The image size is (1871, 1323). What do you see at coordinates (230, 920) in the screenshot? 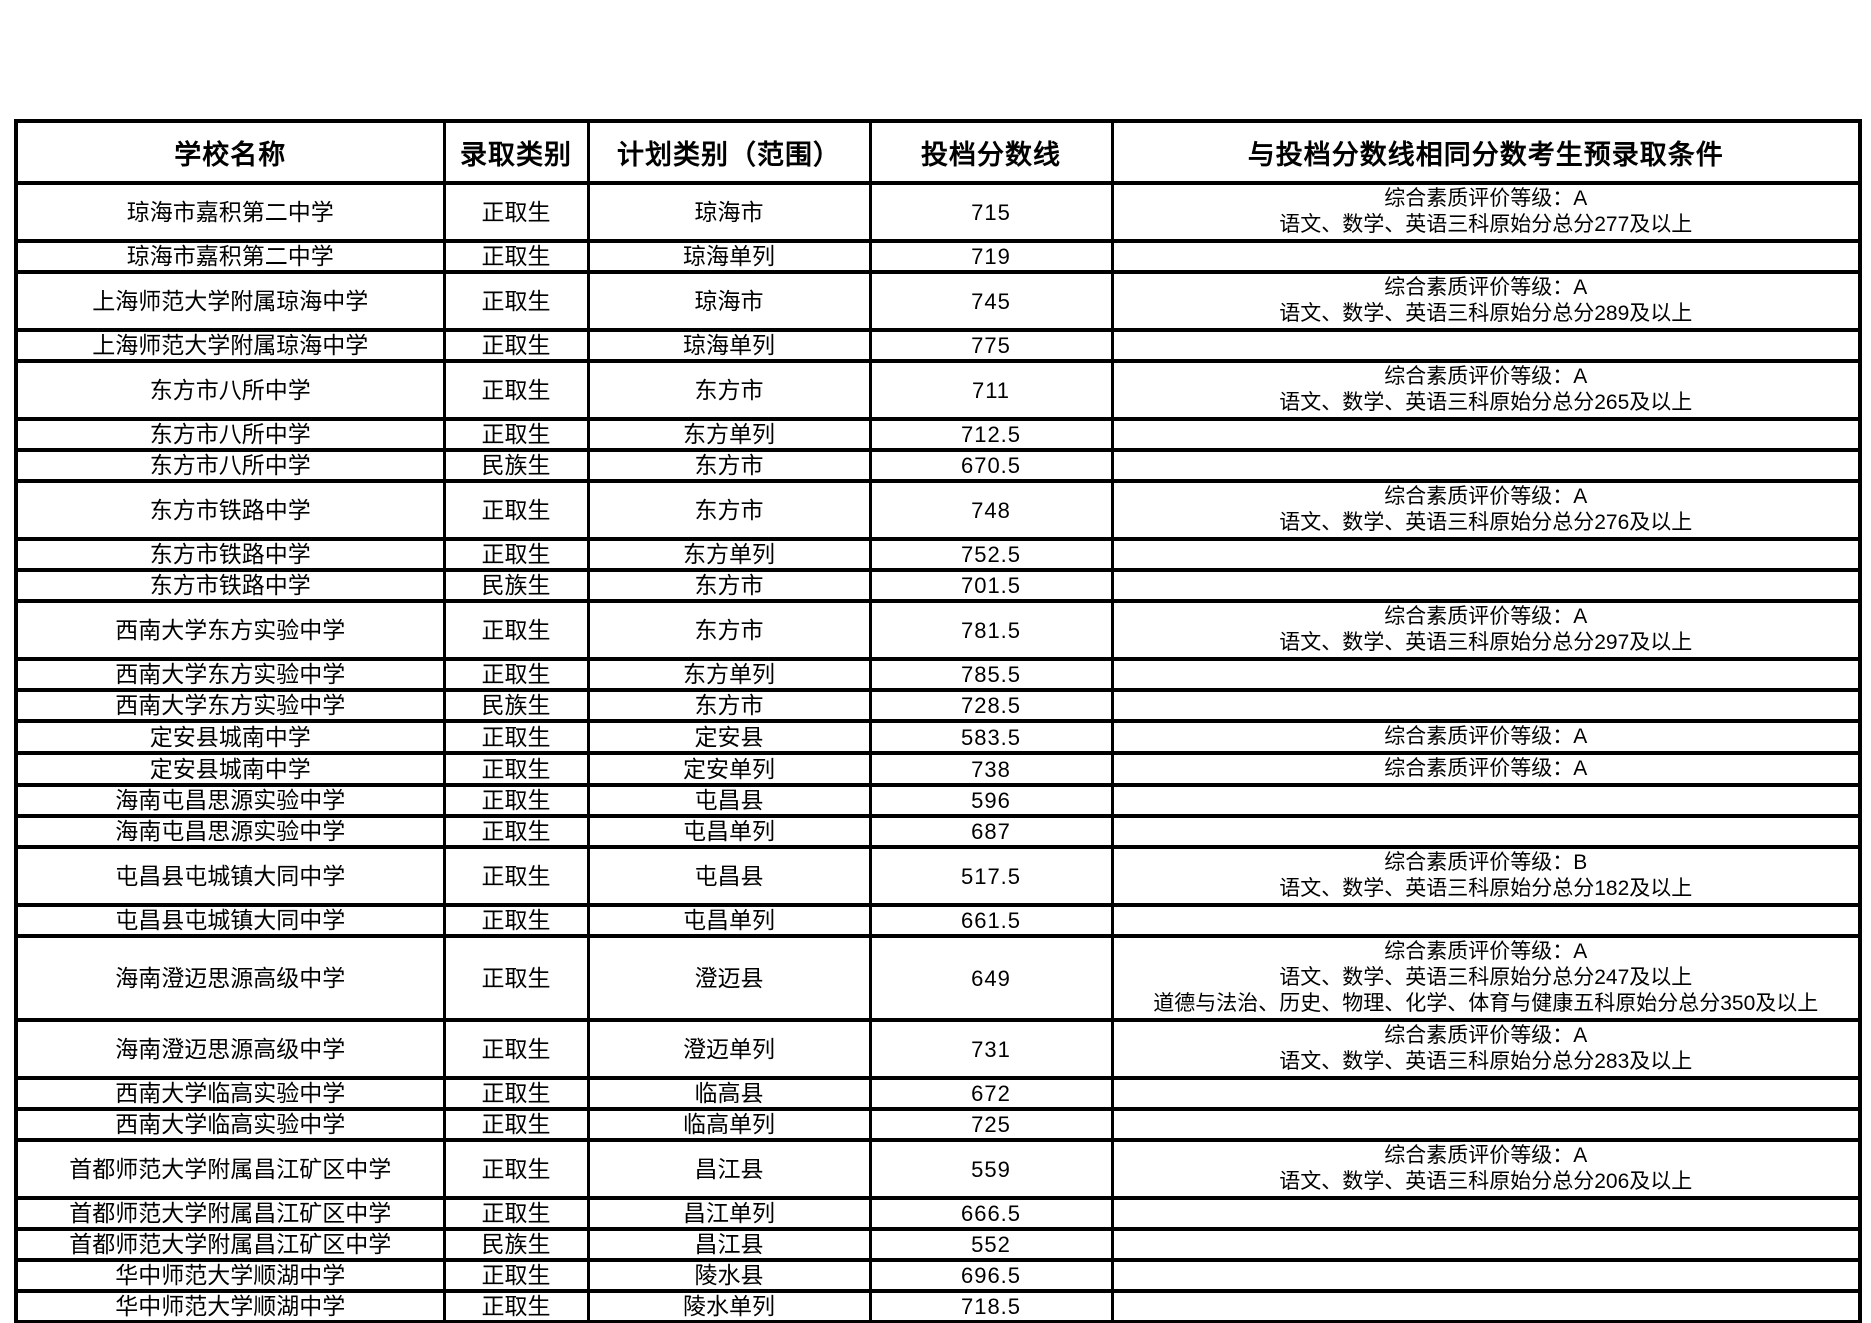
I see `school-cell: 屯昌县屯城镇大同中学` at bounding box center [230, 920].